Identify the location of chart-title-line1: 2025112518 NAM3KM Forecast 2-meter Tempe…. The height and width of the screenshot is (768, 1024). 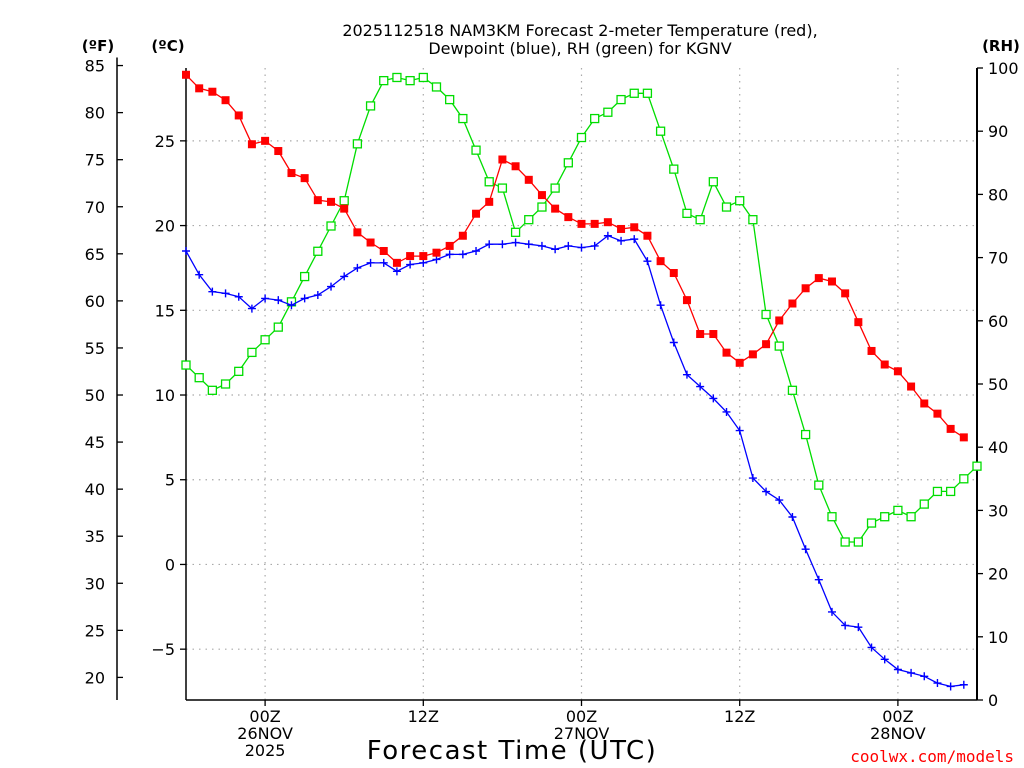
(579, 30).